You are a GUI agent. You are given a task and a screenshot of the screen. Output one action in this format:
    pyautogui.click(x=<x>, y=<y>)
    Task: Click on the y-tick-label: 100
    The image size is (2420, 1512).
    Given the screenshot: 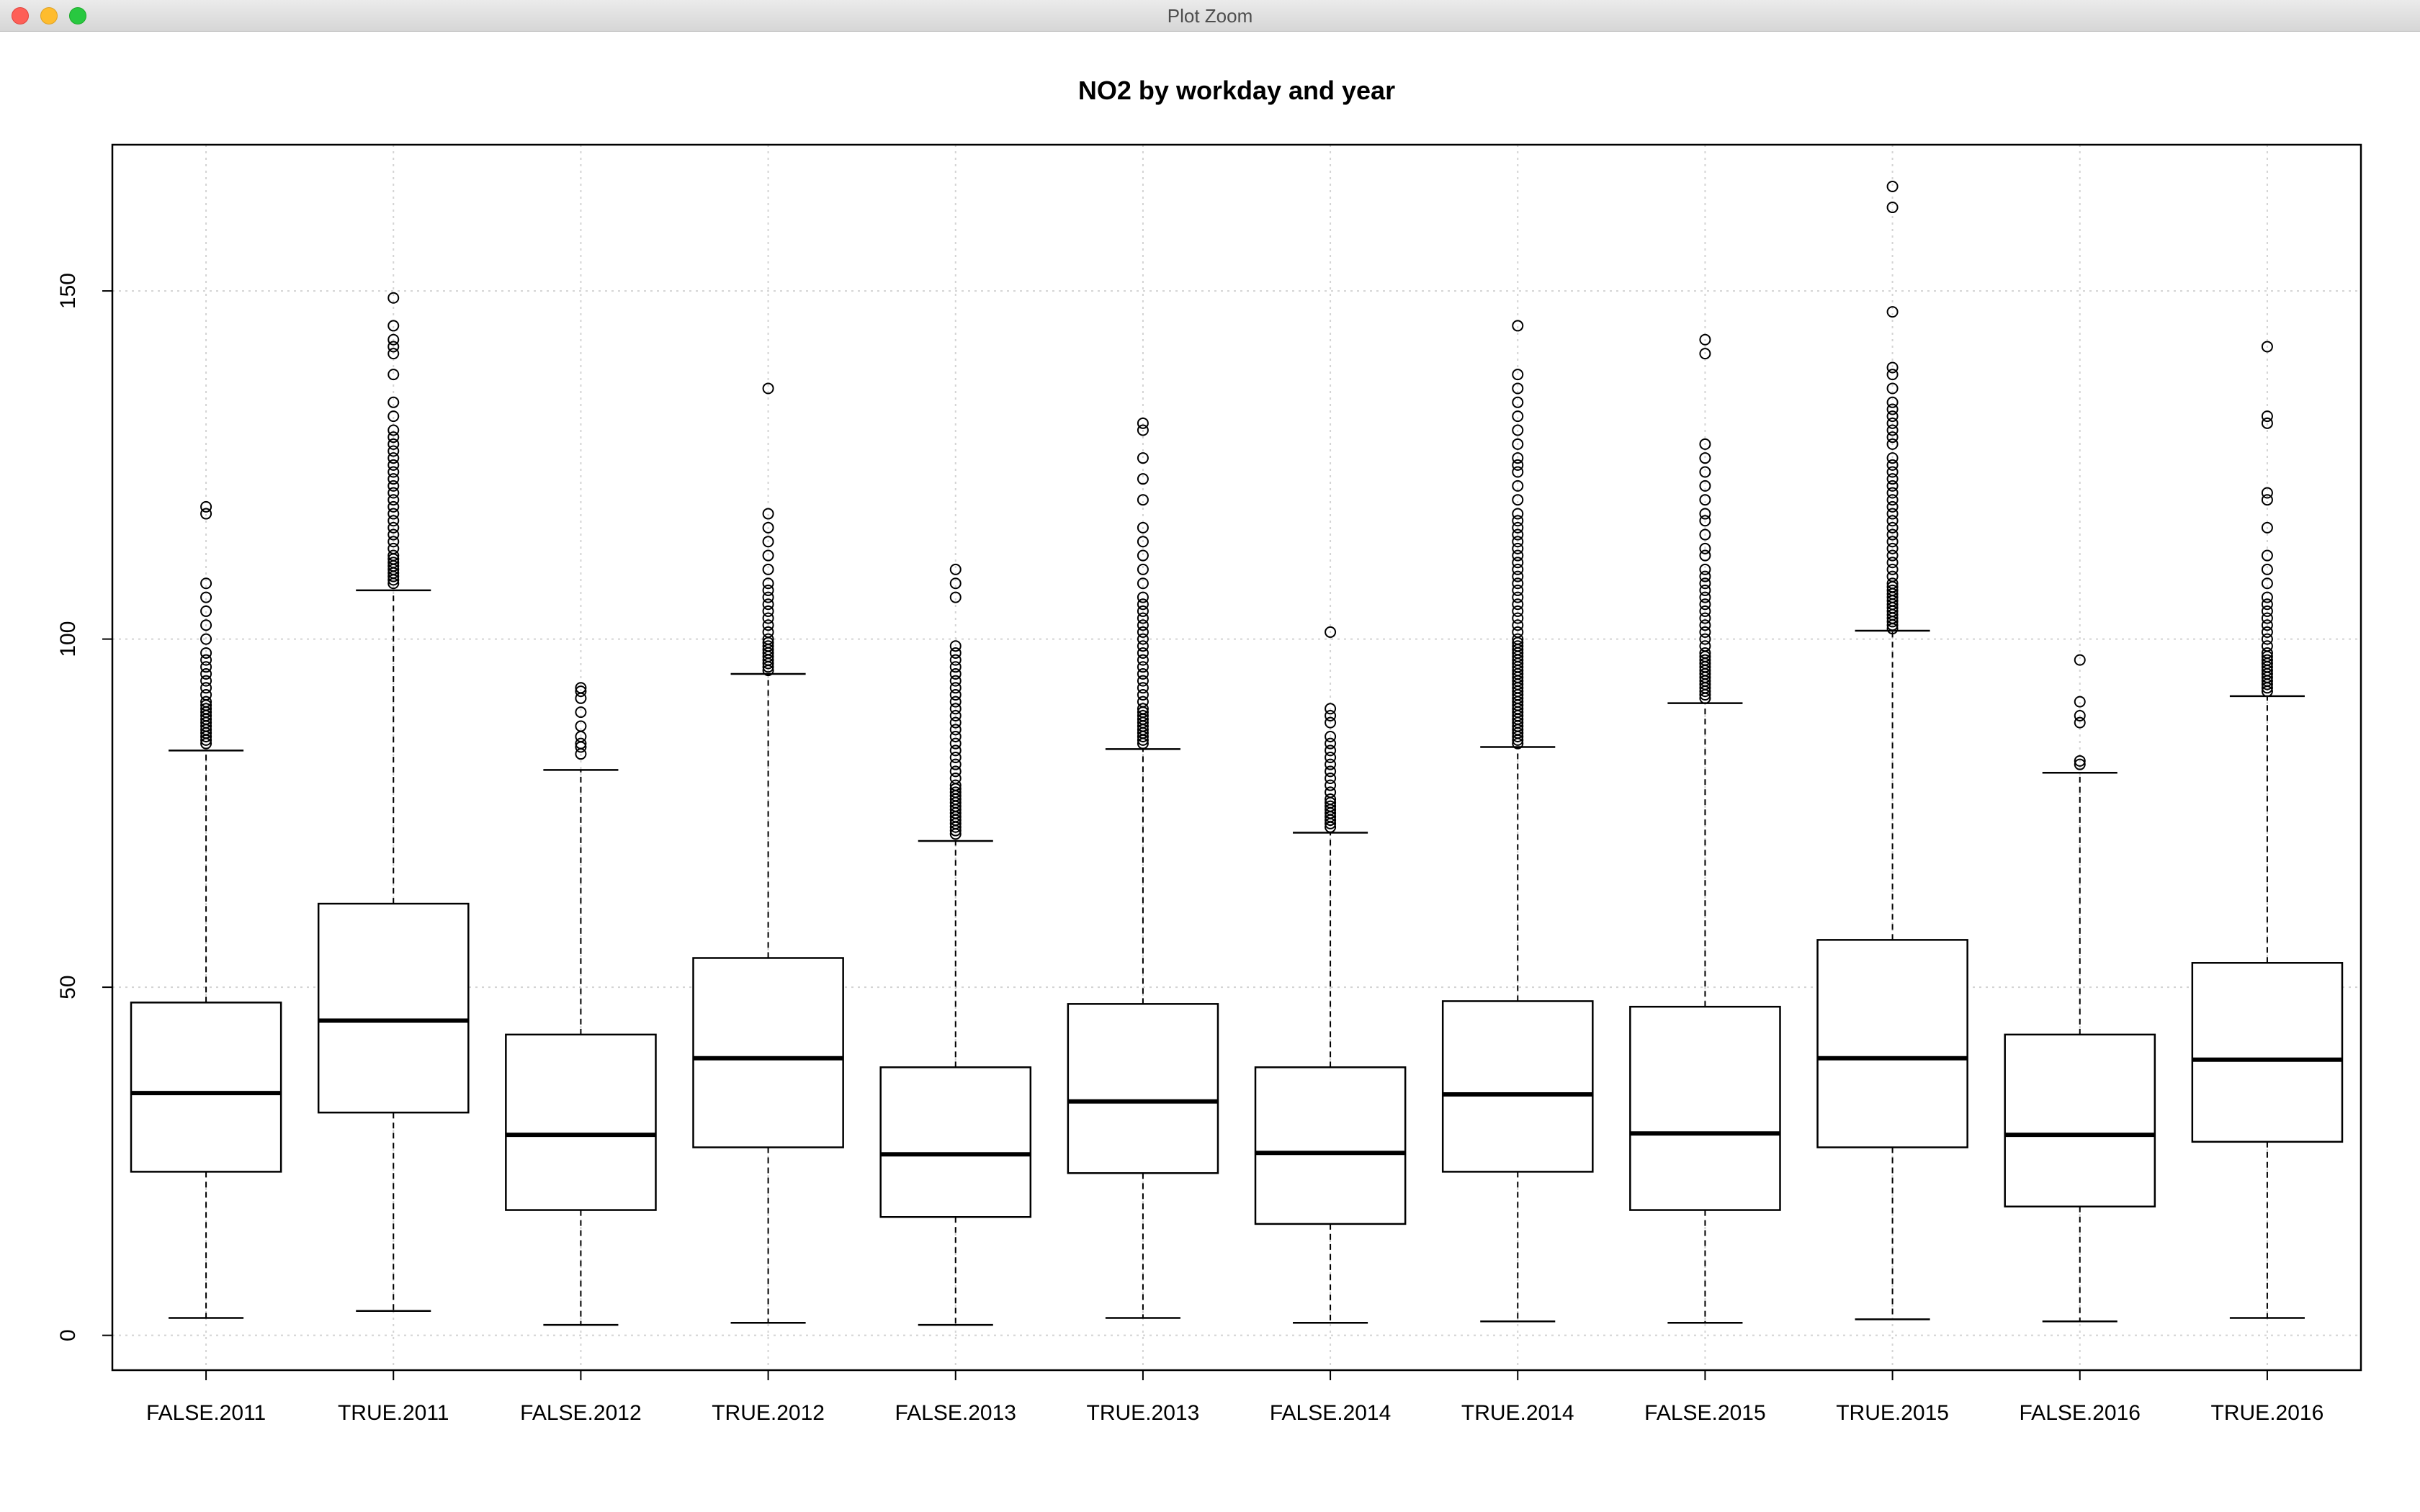 What is the action you would take?
    pyautogui.click(x=68, y=639)
    